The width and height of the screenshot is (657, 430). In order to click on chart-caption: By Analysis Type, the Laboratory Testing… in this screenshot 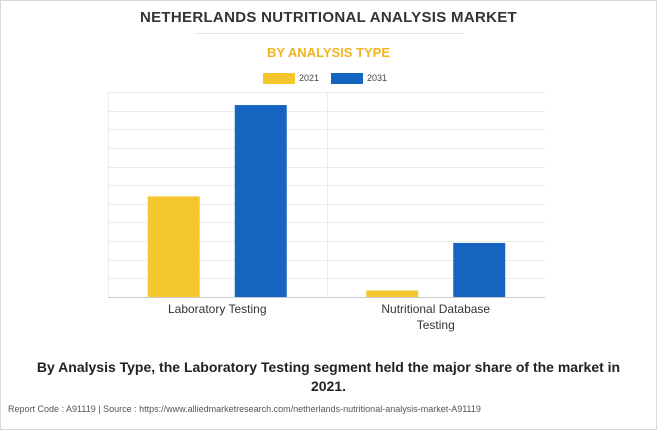, I will do `click(328, 376)`.